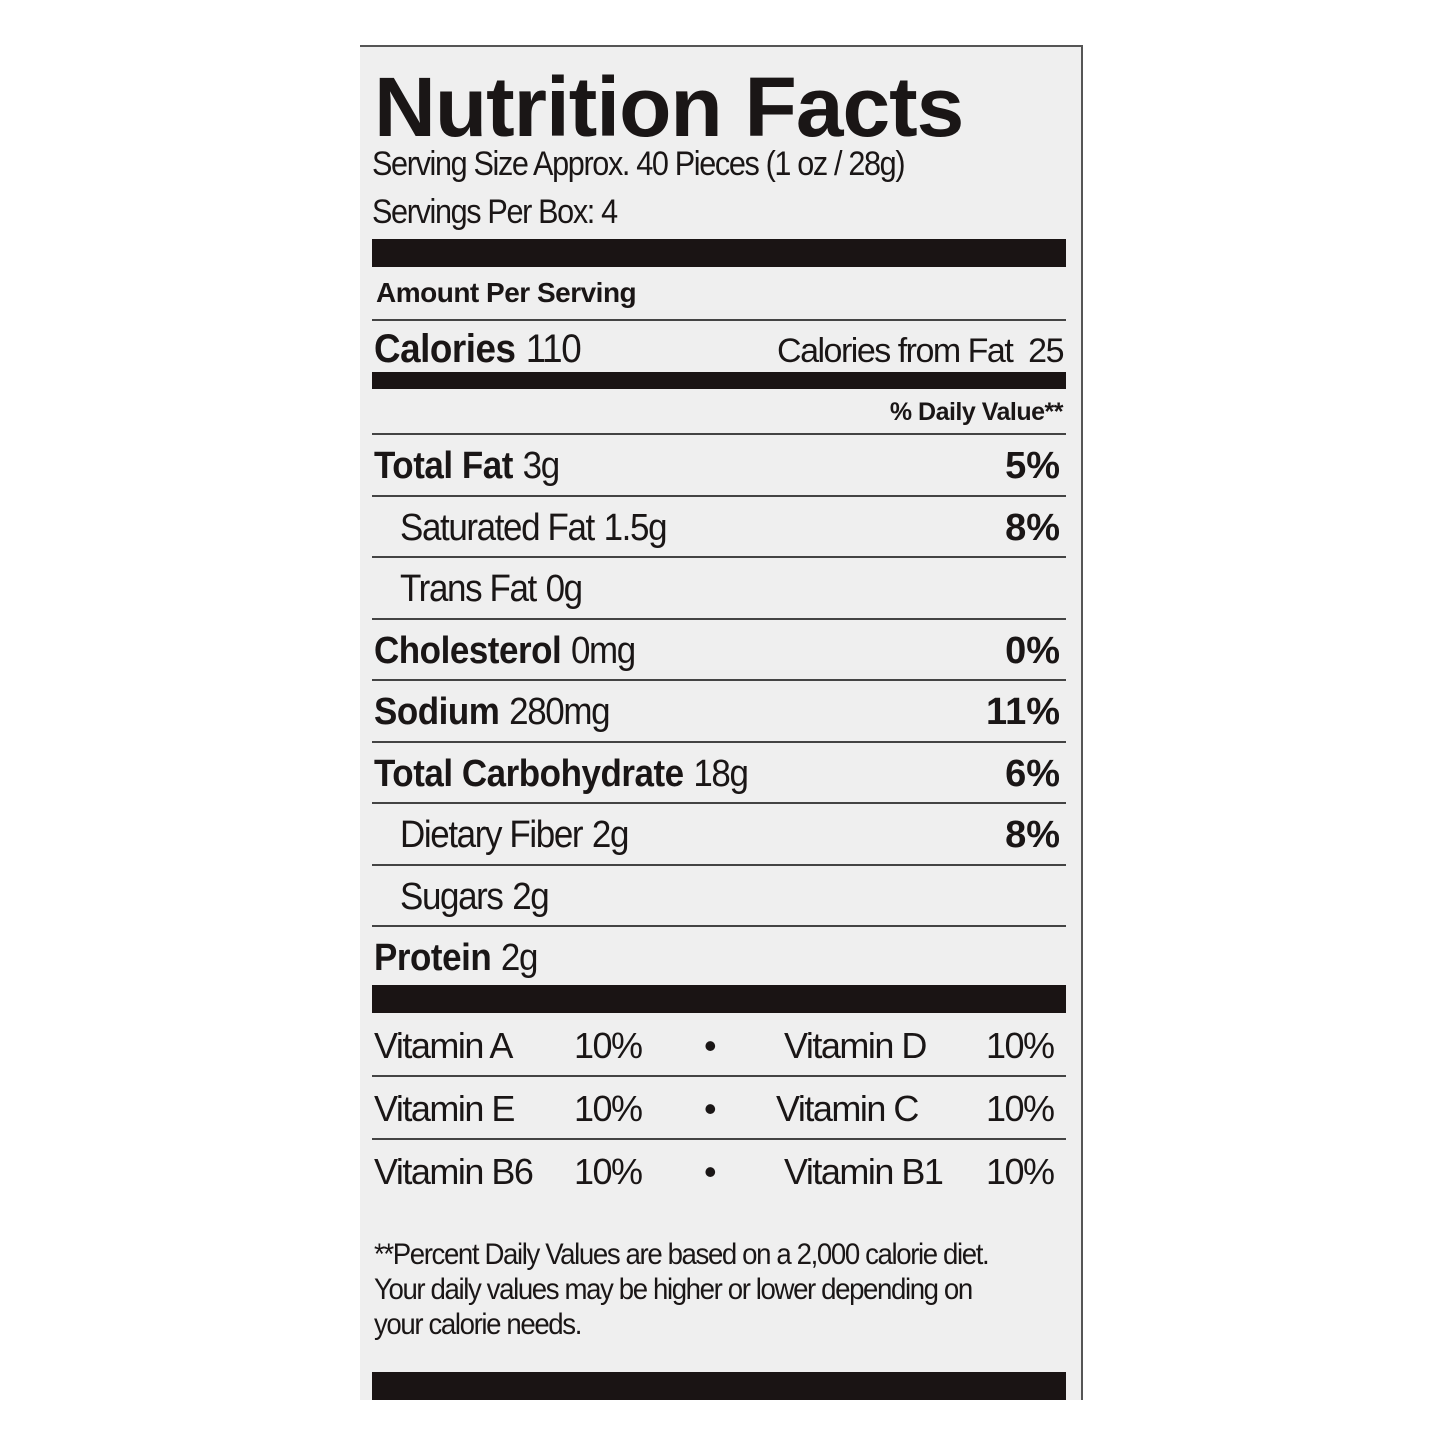  I want to click on nutrient-name: Saturated Fat 1.5g, so click(534, 528).